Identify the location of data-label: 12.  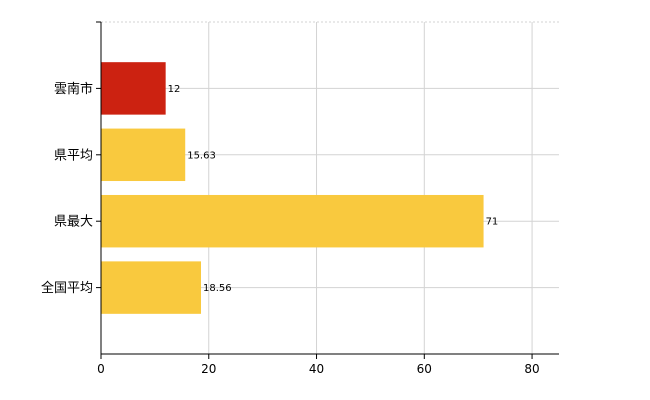
(174, 89).